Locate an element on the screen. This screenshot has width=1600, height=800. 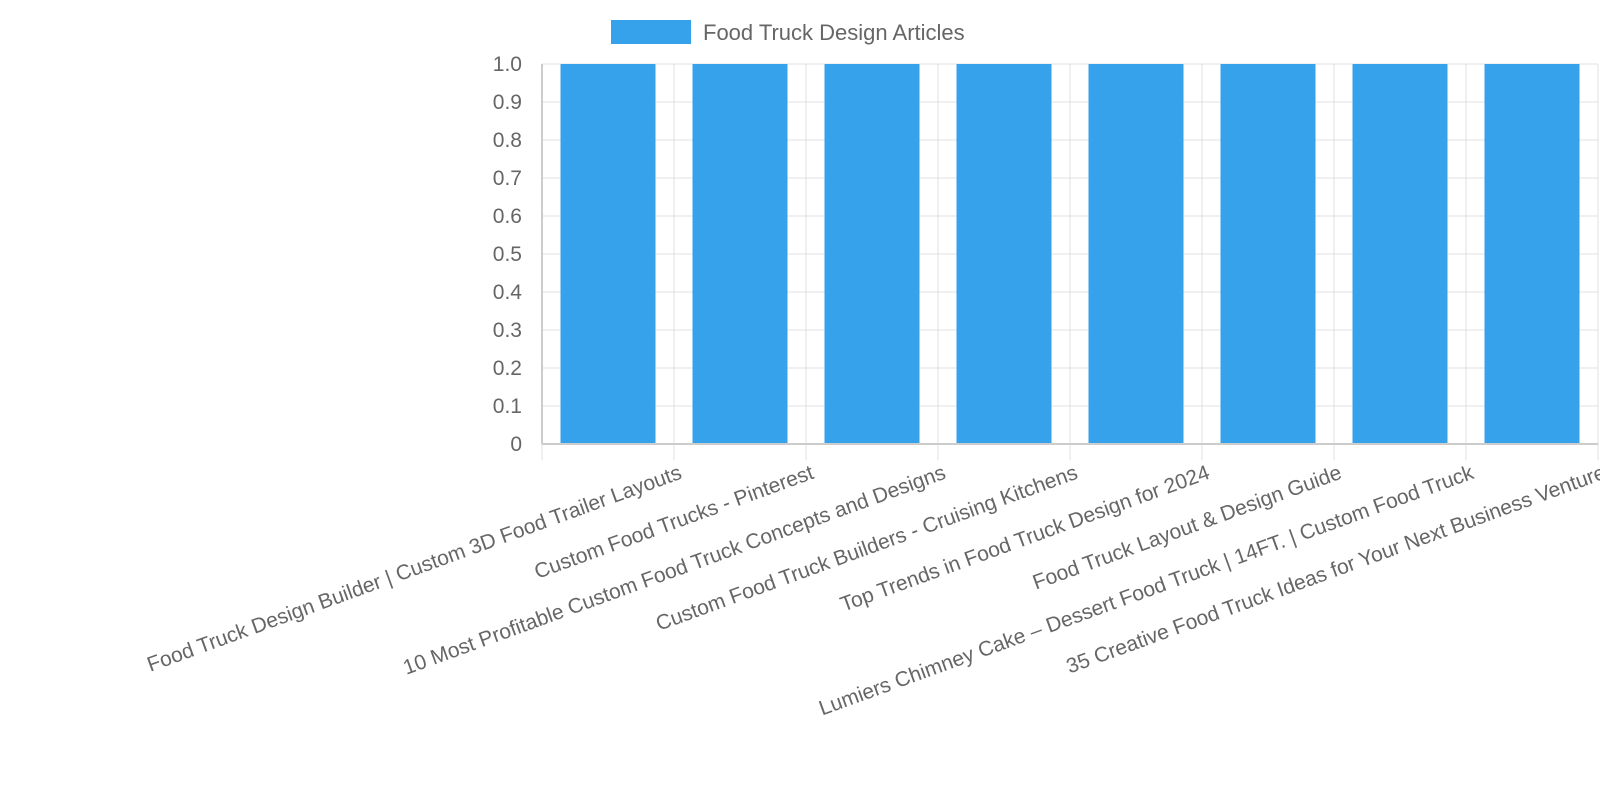
legend-label: Food Truck Design Articles is located at coordinates (834, 32).